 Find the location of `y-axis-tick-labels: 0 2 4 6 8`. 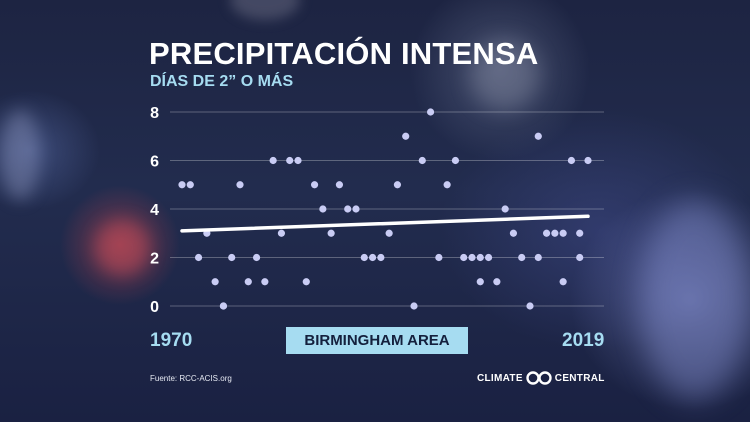

y-axis-tick-labels: 0 2 4 6 8 is located at coordinates (154, 210).